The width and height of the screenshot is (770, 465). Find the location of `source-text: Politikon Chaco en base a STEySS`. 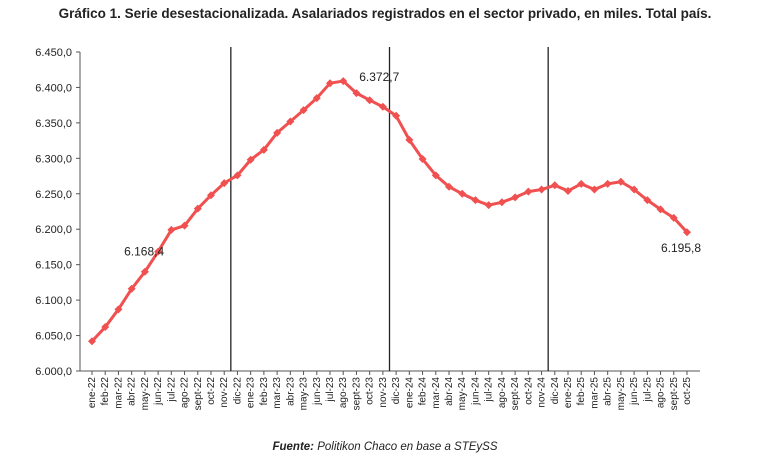

source-text: Politikon Chaco en base a STEySS is located at coordinates (407, 447).